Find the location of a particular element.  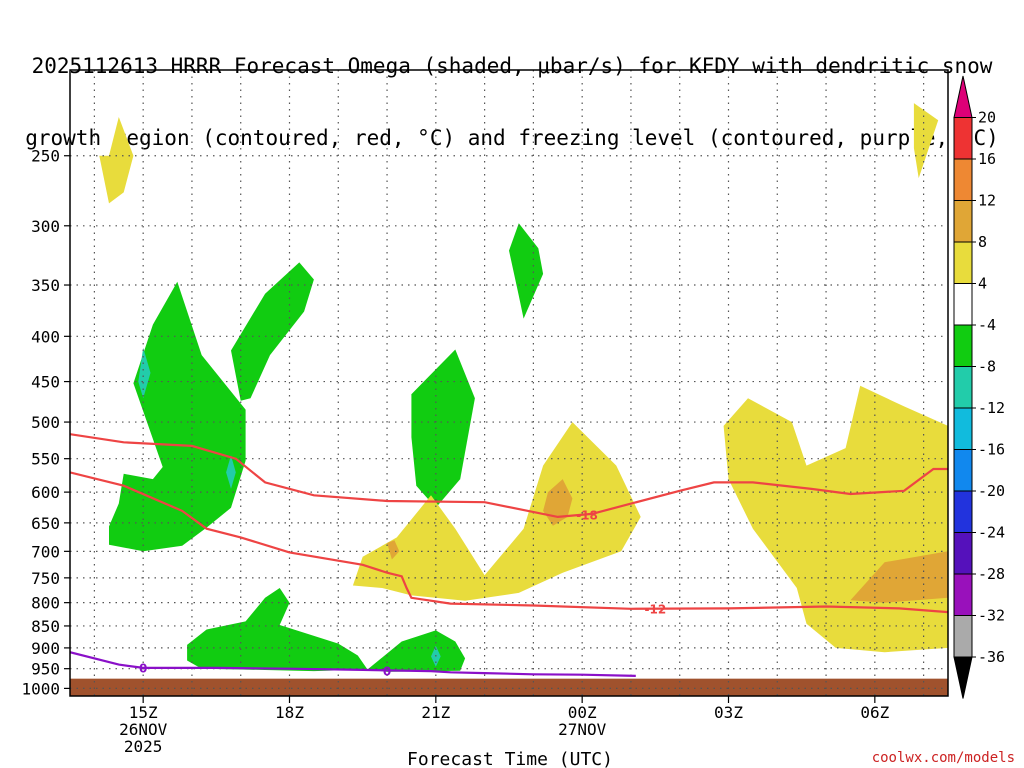

colorbar-label-5: 4 is located at coordinates (982, 284).